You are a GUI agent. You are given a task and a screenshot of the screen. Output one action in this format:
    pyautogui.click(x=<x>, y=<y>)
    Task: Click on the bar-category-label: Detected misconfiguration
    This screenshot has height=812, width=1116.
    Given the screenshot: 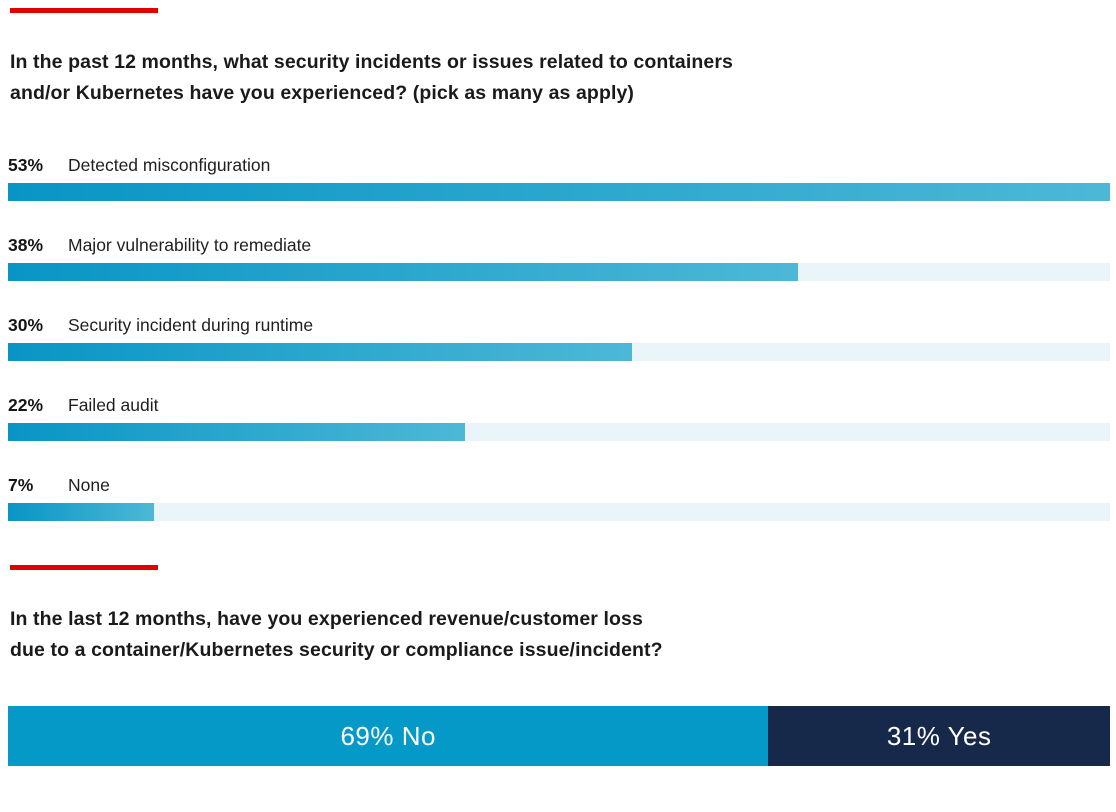 What is the action you would take?
    pyautogui.click(x=169, y=165)
    